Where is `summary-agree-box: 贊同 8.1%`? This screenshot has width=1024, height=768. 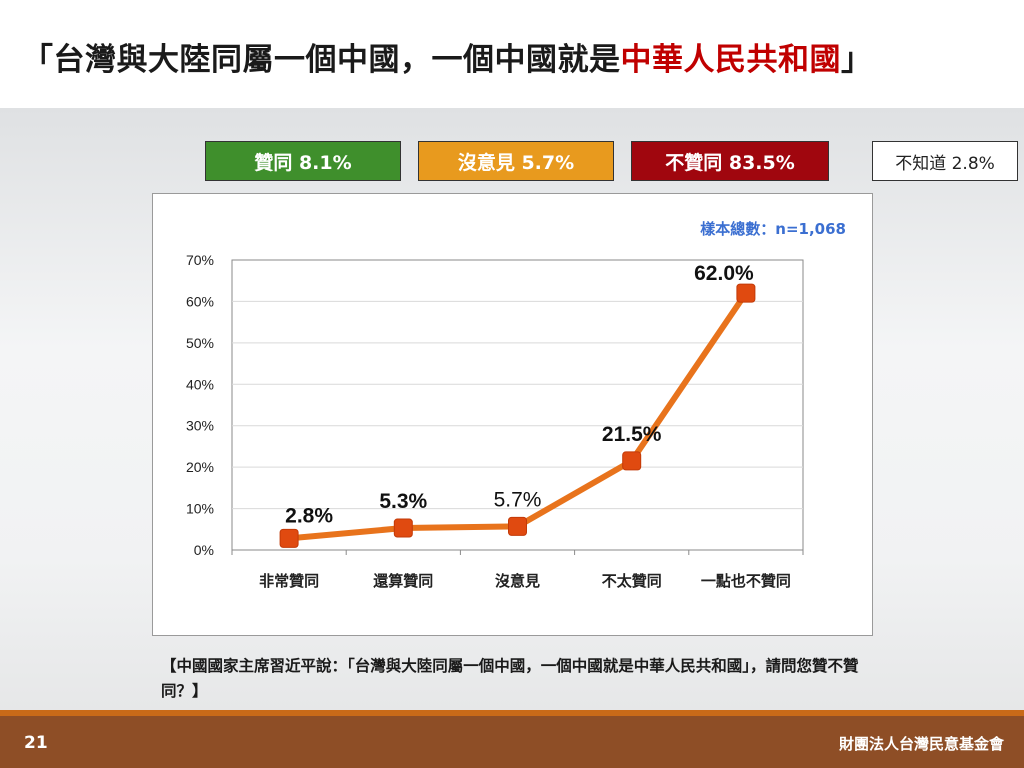
summary-agree-box: 贊同 8.1% is located at coordinates (303, 161).